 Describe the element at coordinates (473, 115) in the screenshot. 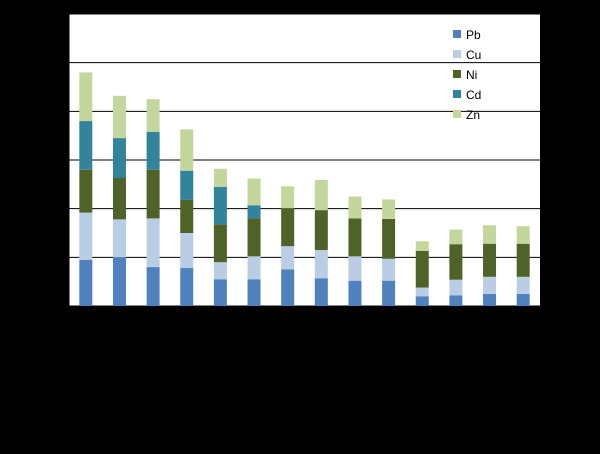

I see `legend-label-zn: Zn` at that location.